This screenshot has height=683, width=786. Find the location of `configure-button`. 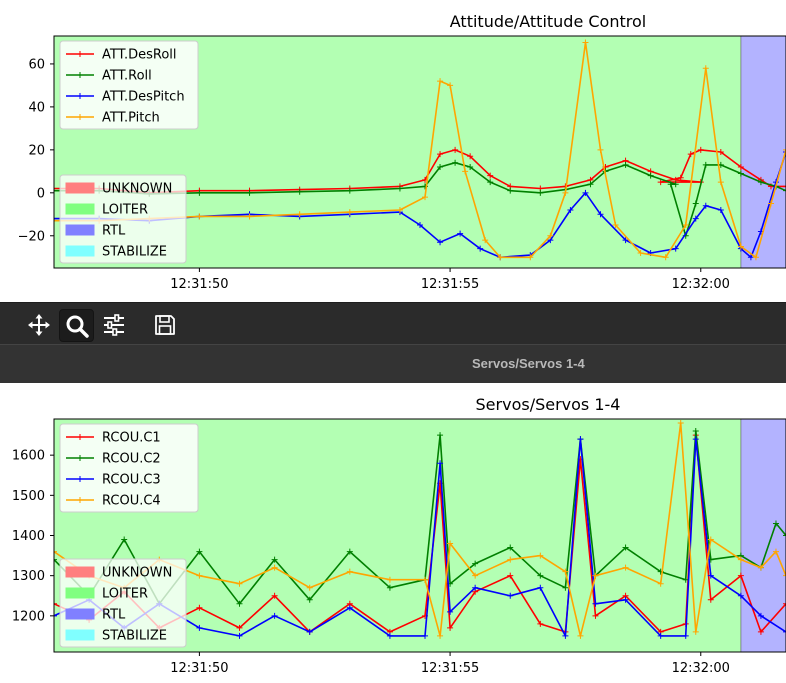

configure-button is located at coordinates (114, 325).